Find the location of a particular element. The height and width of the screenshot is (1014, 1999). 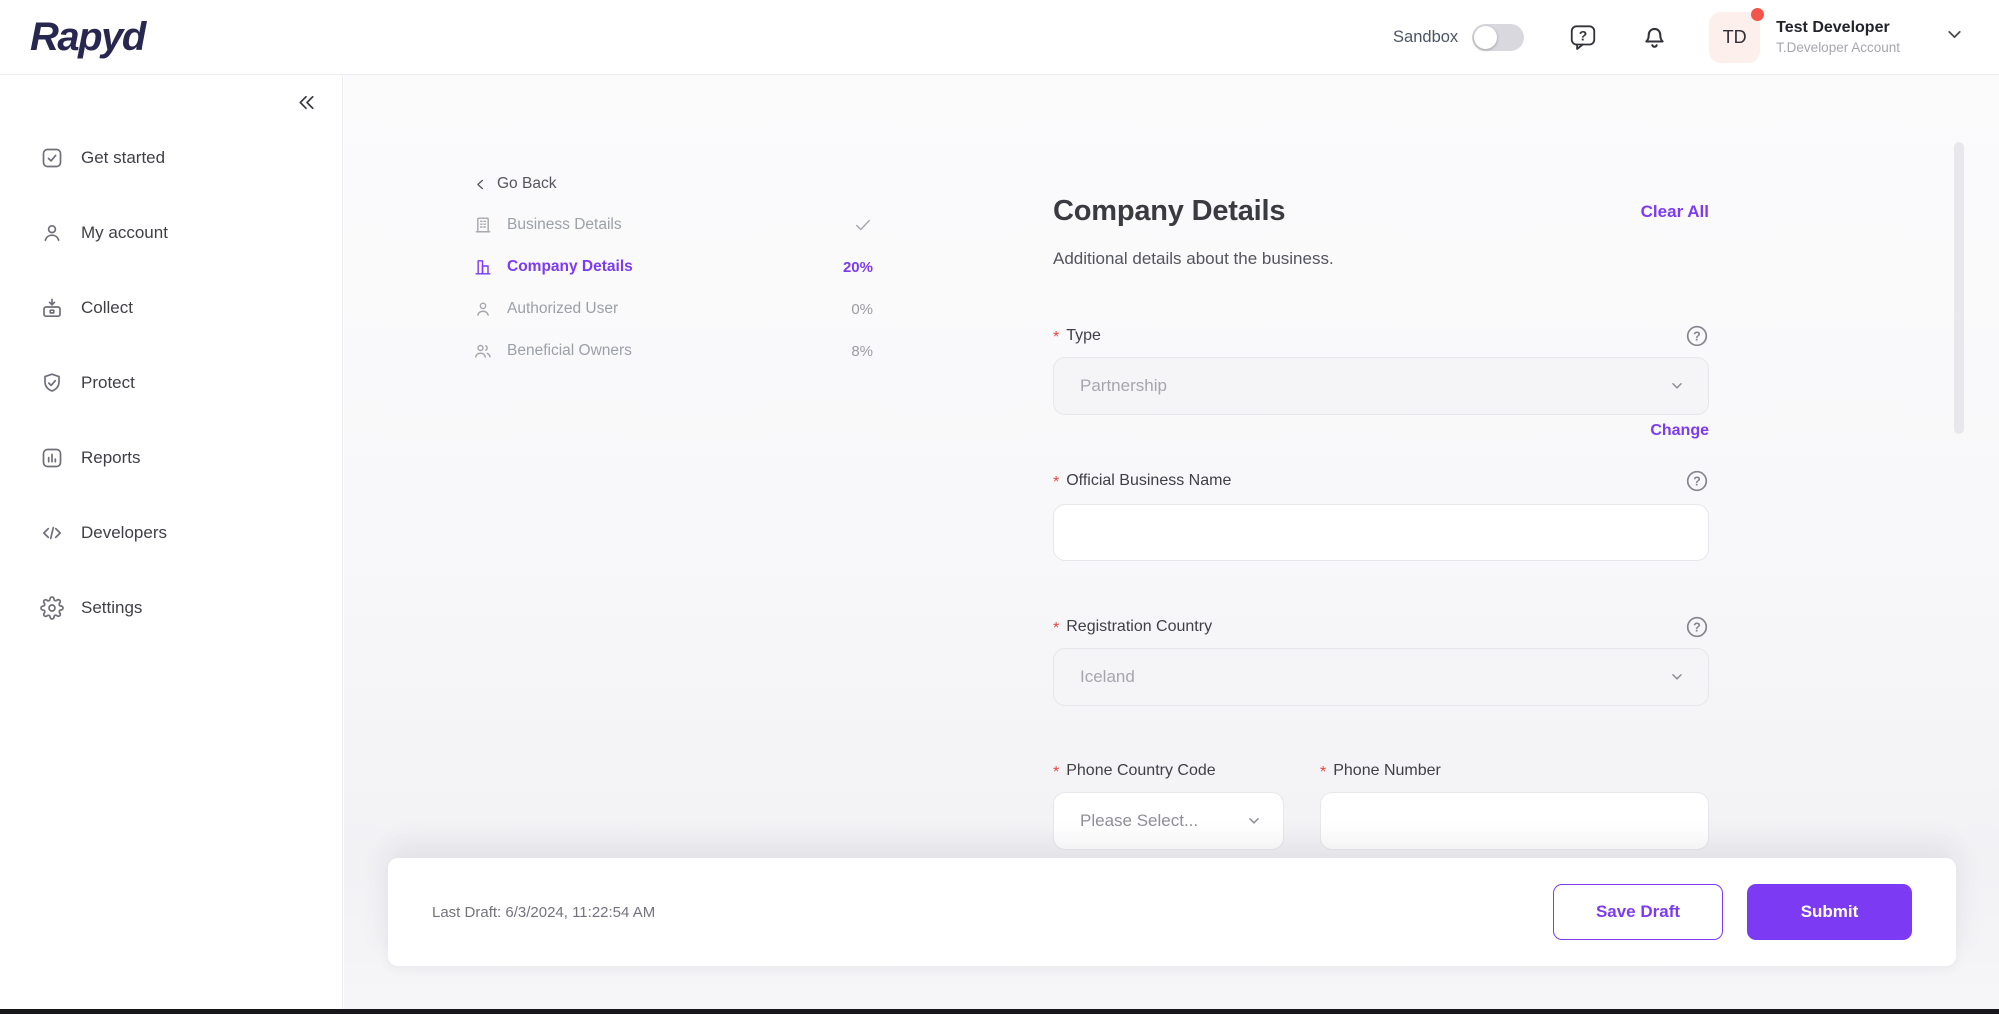

sidebar-item-settings: Settings is located at coordinates (171, 607).